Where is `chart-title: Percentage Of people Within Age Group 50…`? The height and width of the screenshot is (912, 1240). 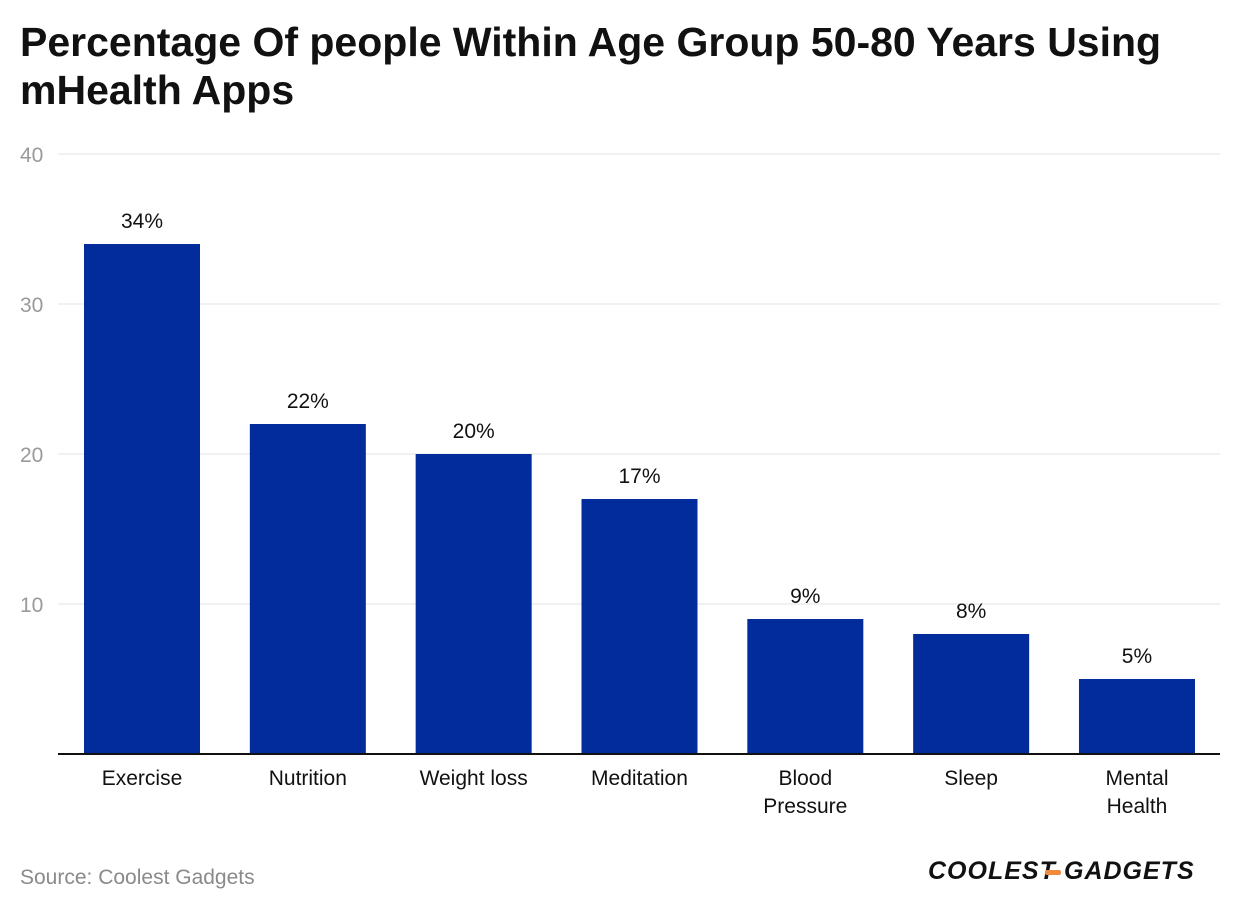 chart-title: Percentage Of people Within Age Group 50… is located at coordinates (591, 66).